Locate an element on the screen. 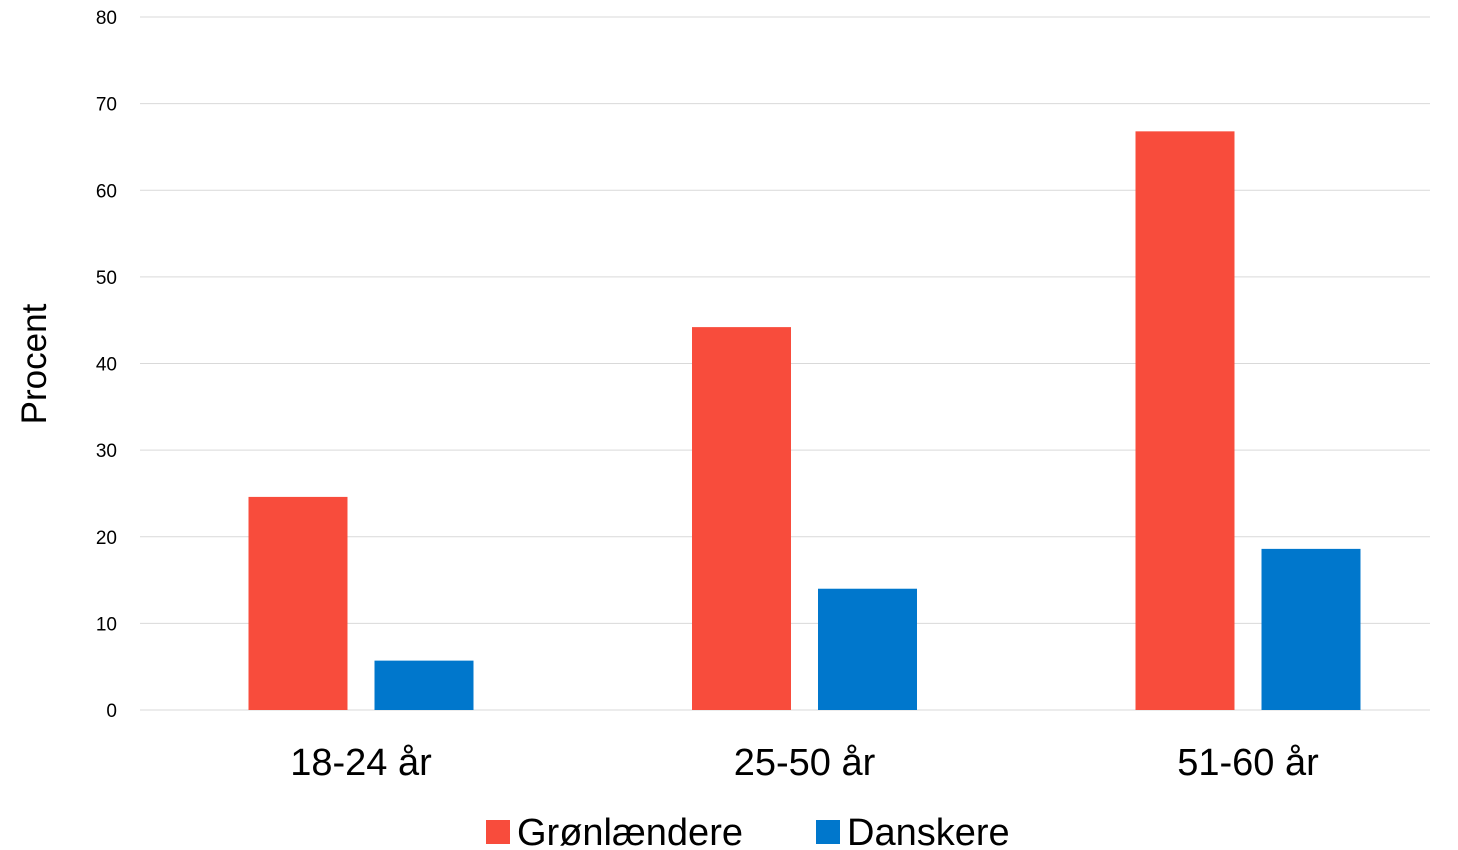 The image size is (1458, 850). y-tick-label: 70 is located at coordinates (106, 105).